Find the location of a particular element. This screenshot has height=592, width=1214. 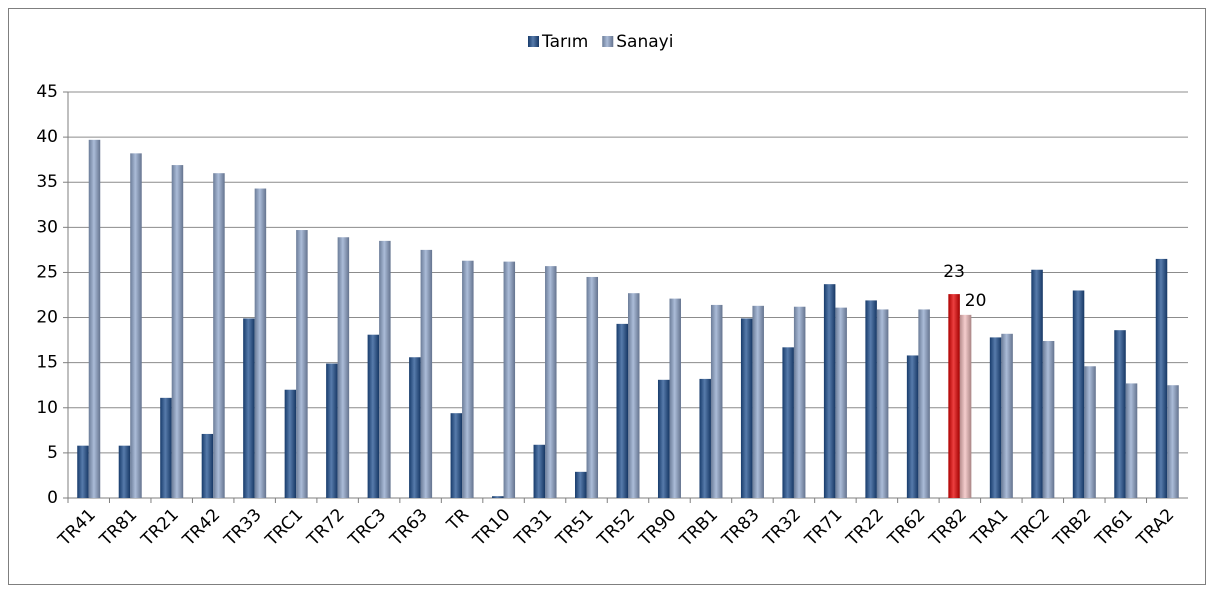

legend-label: Sanayi is located at coordinates (644, 42).